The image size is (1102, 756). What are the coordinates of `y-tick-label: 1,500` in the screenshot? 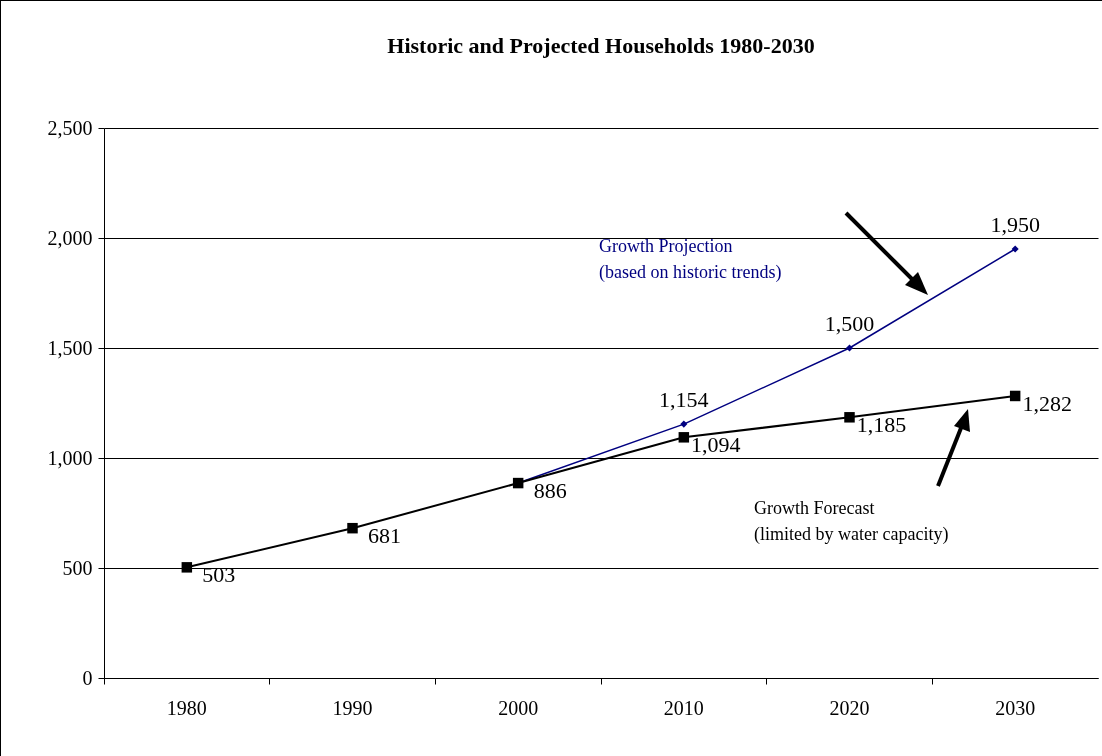 It's located at (70, 347).